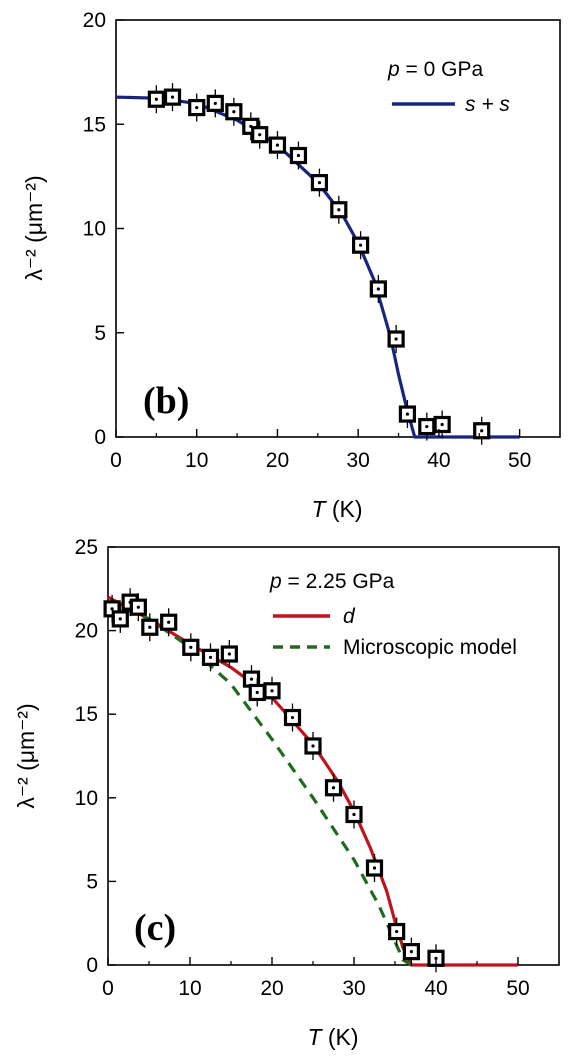 The image size is (572, 1064). What do you see at coordinates (100, 437) in the screenshot?
I see `panel-b-y-tick-label: 0` at bounding box center [100, 437].